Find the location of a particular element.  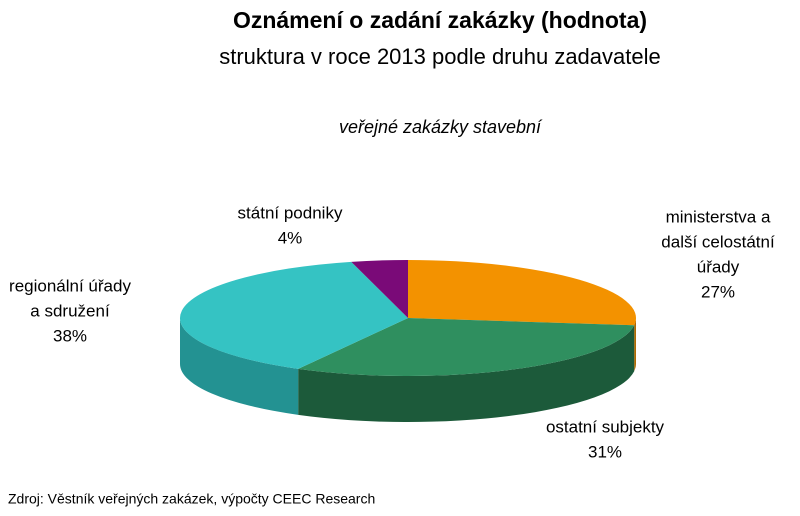

slice-label: ostatní subjekty is located at coordinates (605, 426).